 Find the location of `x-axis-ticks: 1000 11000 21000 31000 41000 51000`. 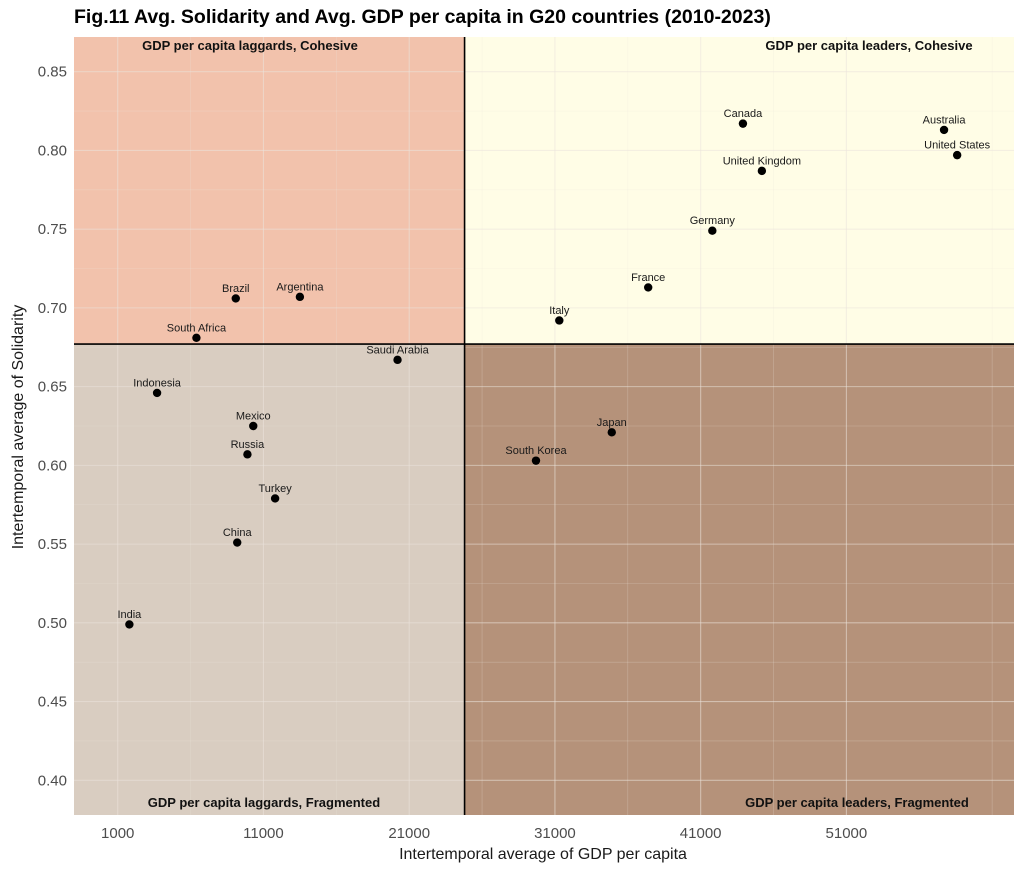

x-axis-ticks: 1000 11000 21000 31000 41000 51000 is located at coordinates (484, 833).